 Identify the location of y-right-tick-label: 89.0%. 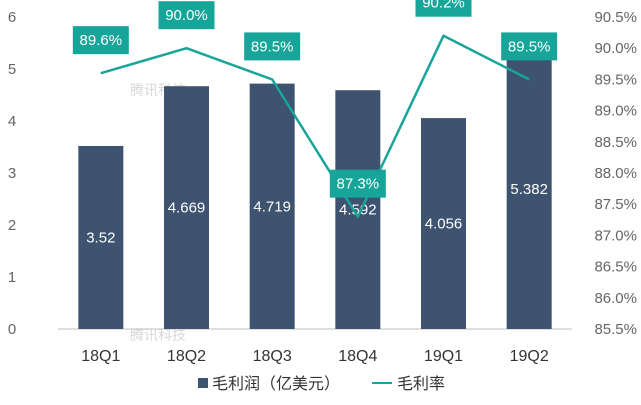
(615, 111).